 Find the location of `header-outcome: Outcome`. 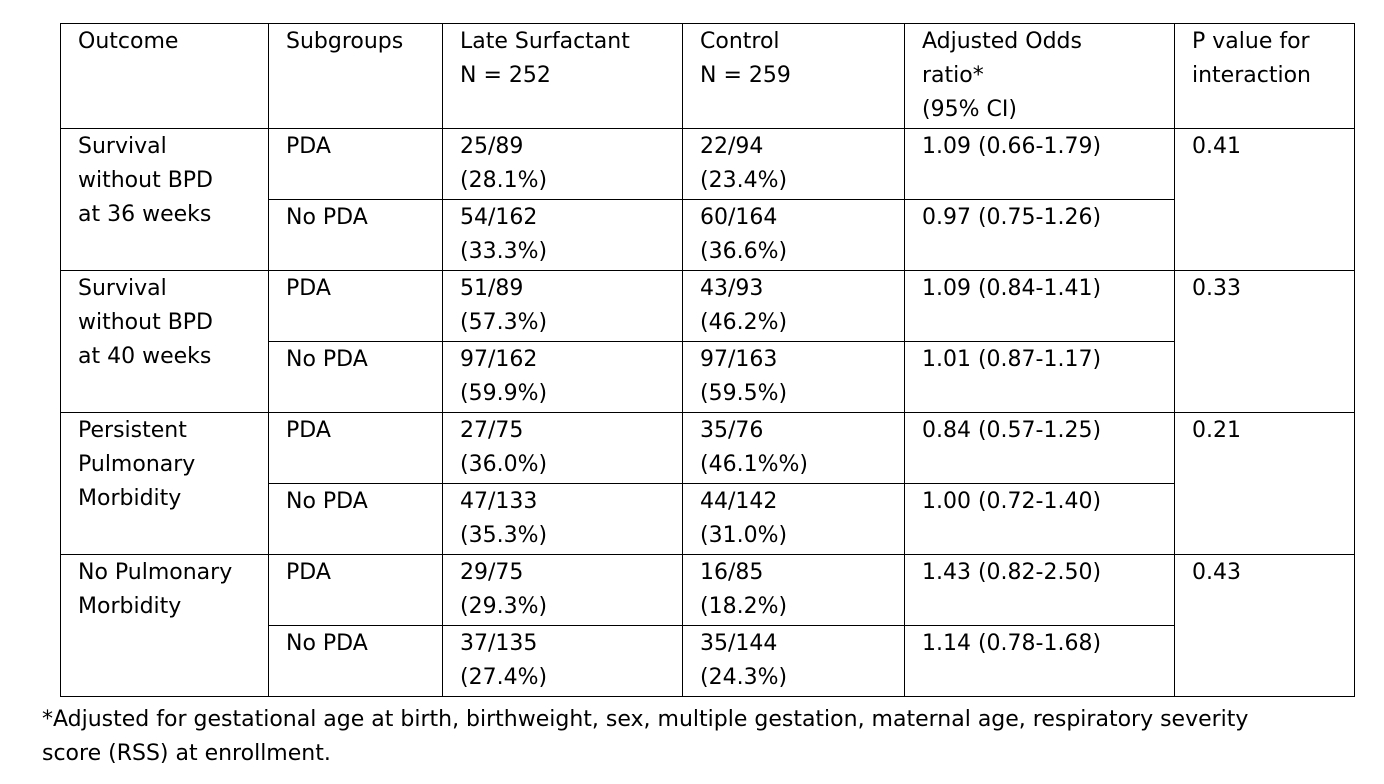

header-outcome: Outcome is located at coordinates (164, 76).